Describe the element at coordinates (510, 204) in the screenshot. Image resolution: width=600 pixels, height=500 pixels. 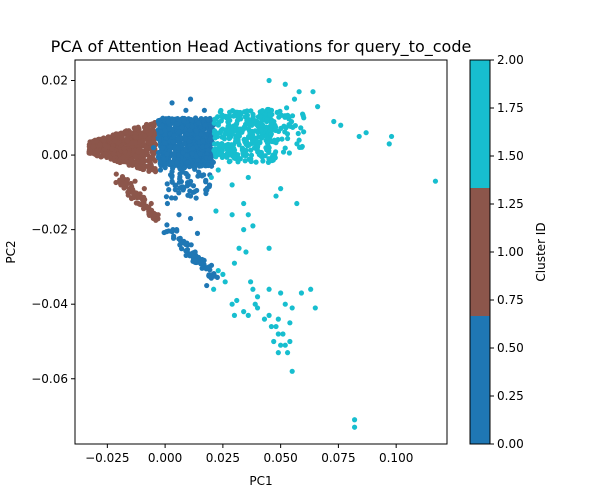
I see `colorbar-tick-label: 1.25` at that location.